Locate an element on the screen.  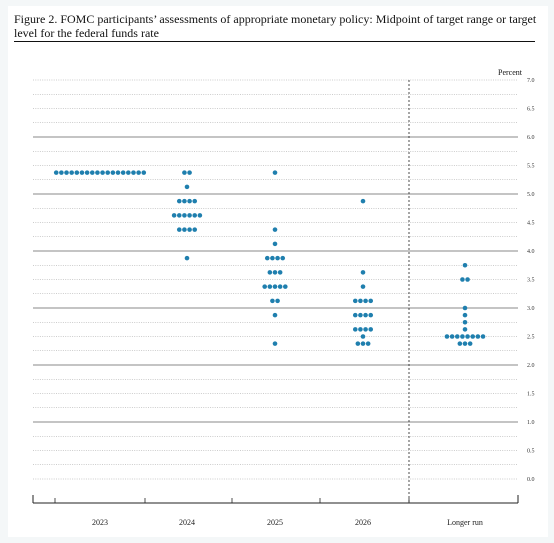
y-tick-label: 0.5 is located at coordinates (531, 452).